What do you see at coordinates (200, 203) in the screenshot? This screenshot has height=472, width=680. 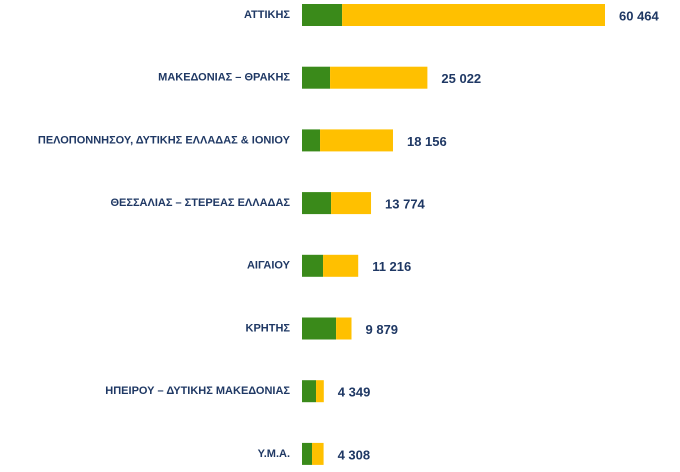 I see `category-label: ΘΕΣΣΑΛΙΑΣ – ΣΤΕΡΕΑΣ ΕΛΛΑΔΑΣ` at bounding box center [200, 203].